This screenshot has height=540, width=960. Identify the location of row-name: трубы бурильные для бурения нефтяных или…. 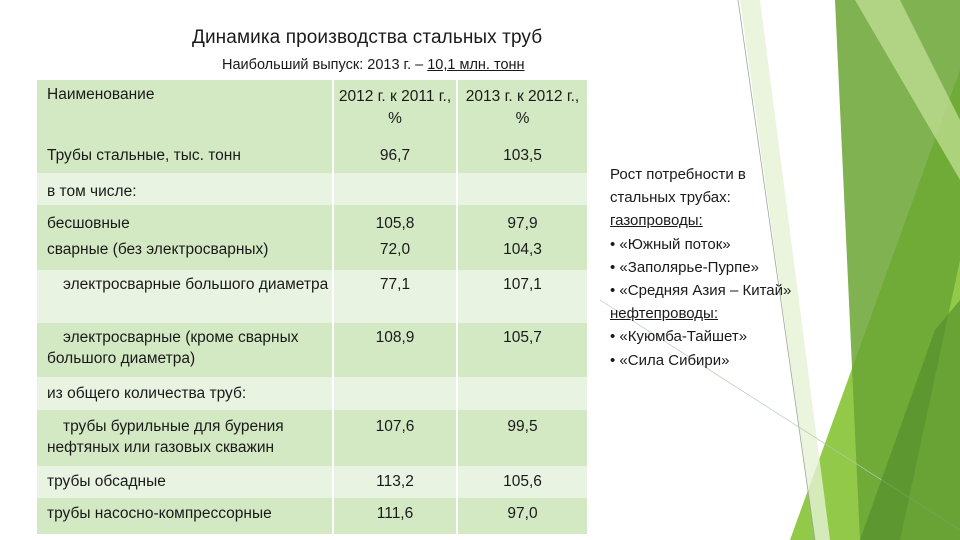
(185, 438).